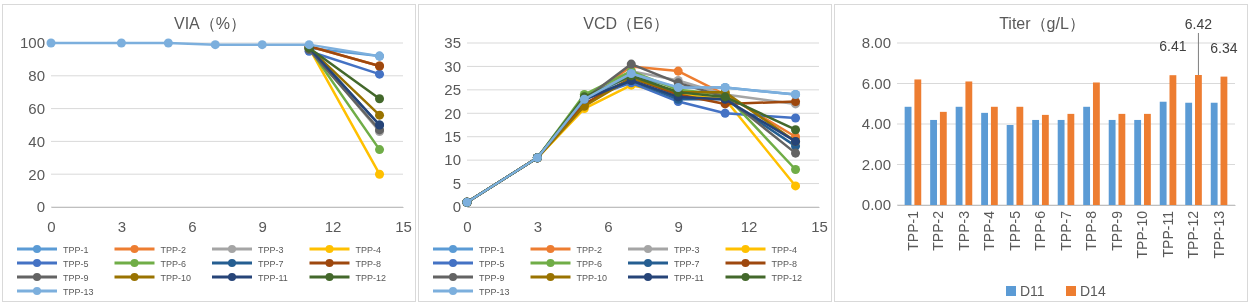  What do you see at coordinates (1032, 291) in the screenshot?
I see `legend-label: D11` at bounding box center [1032, 291].